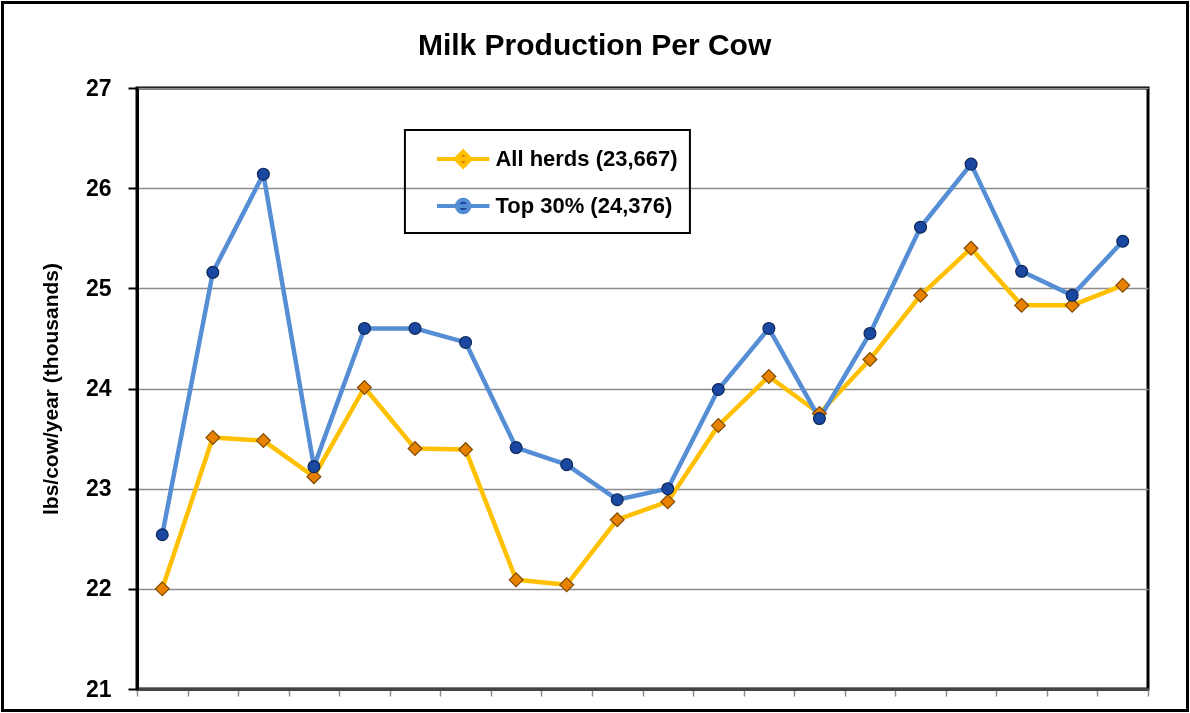  What do you see at coordinates (584, 206) in the screenshot?
I see `legend-label: Top 30% (24,376)` at bounding box center [584, 206].